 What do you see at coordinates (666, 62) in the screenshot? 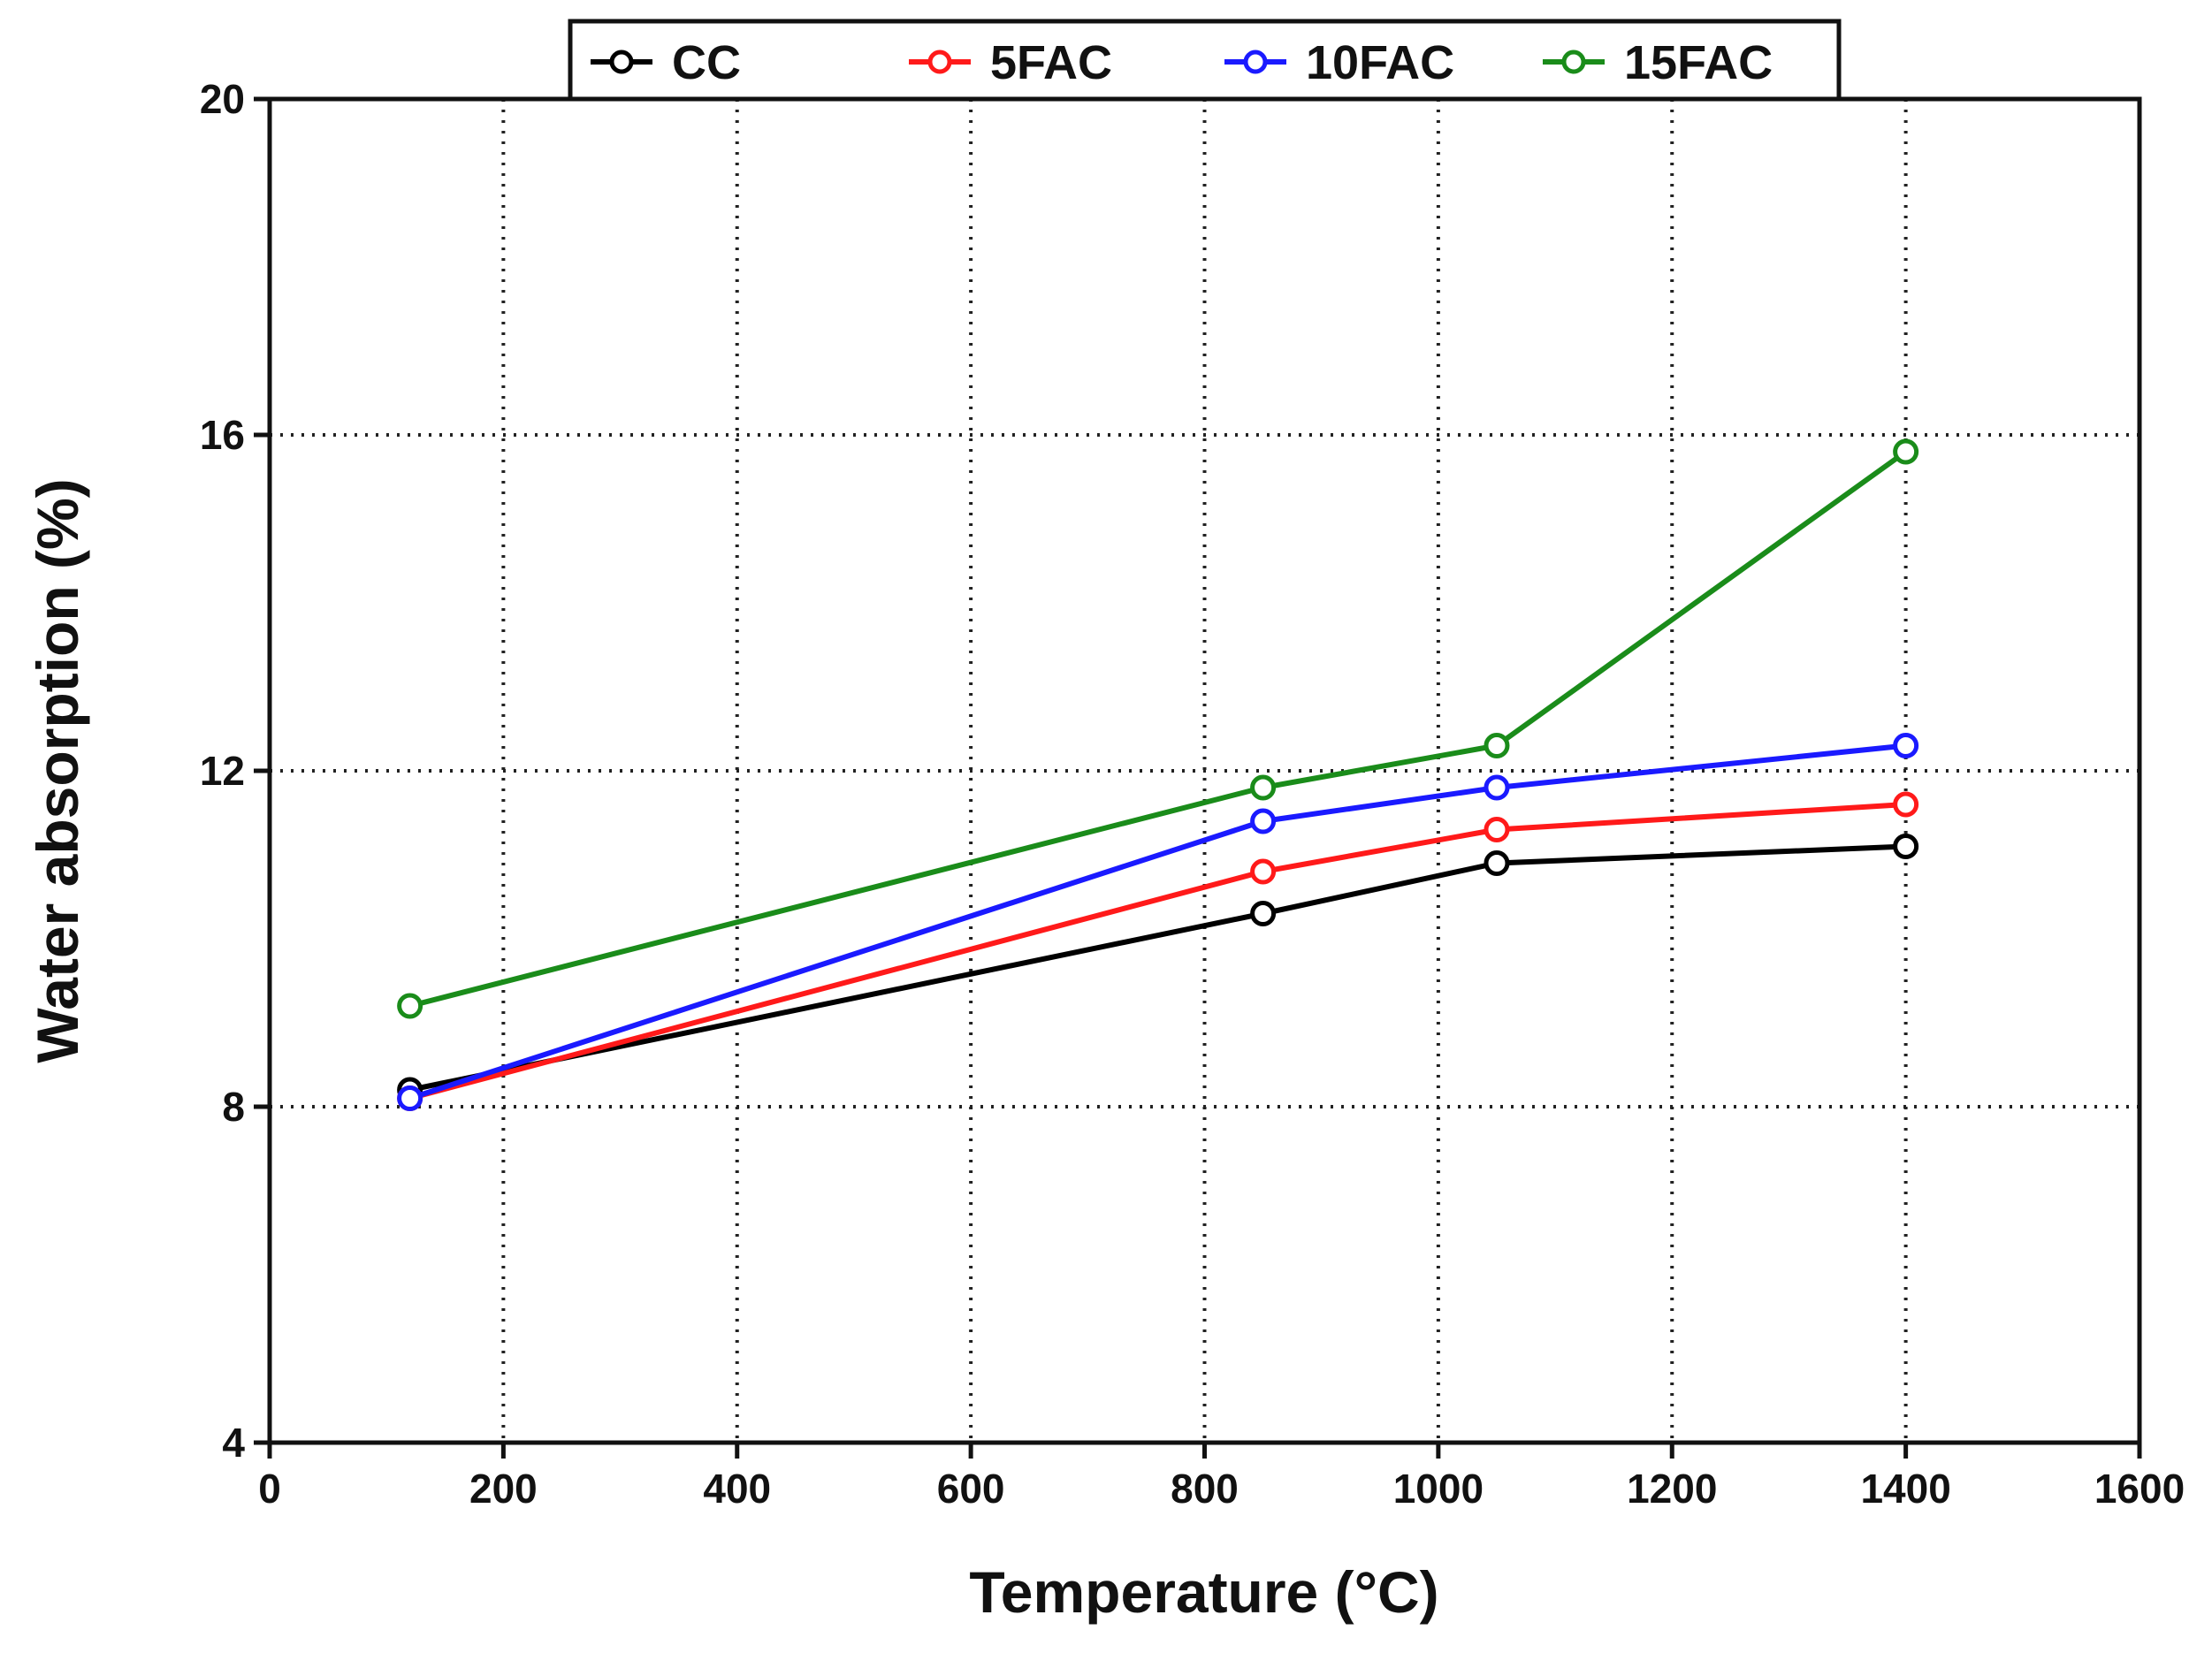
I see `legend-item-cc: CC` at bounding box center [666, 62].